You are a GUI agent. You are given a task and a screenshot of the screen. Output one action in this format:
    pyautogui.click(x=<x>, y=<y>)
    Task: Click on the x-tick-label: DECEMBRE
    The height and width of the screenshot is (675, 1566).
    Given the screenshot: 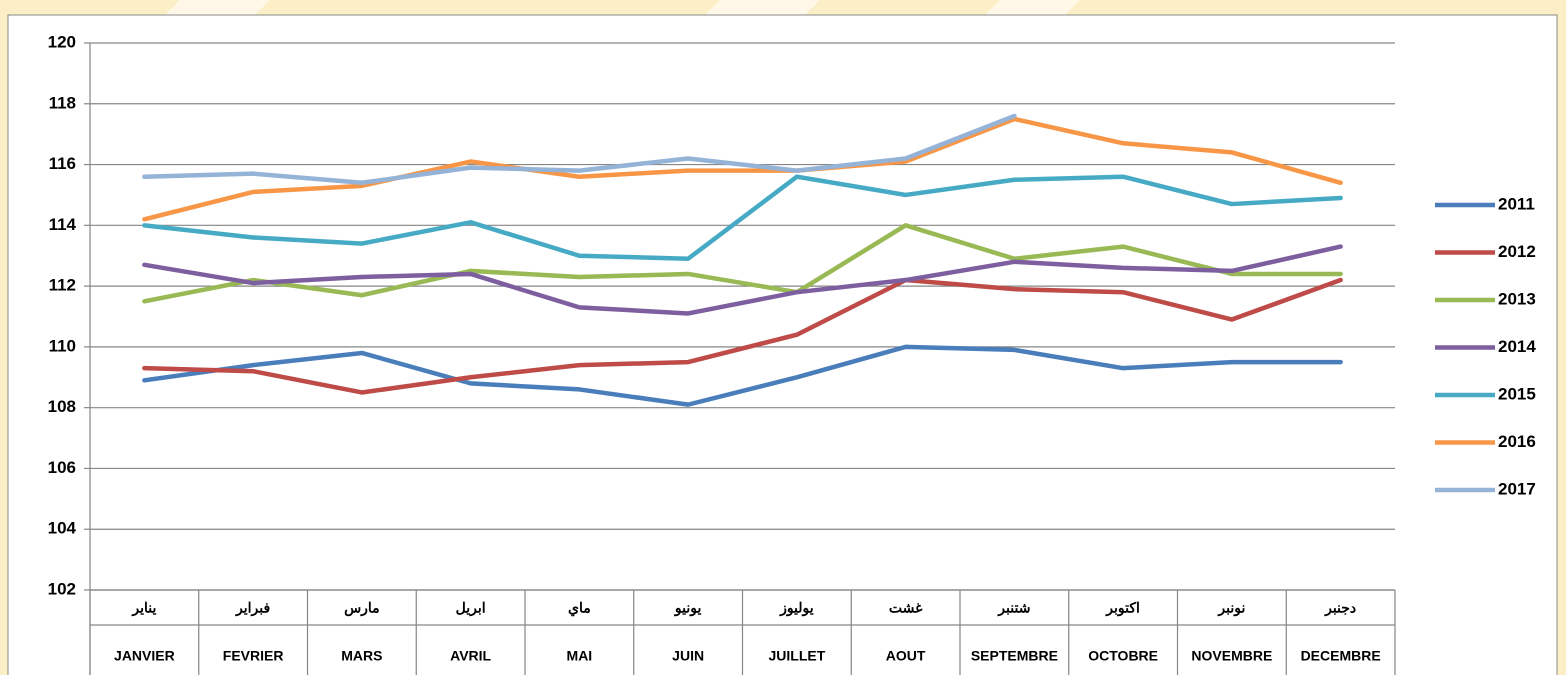 What is the action you would take?
    pyautogui.click(x=1341, y=656)
    